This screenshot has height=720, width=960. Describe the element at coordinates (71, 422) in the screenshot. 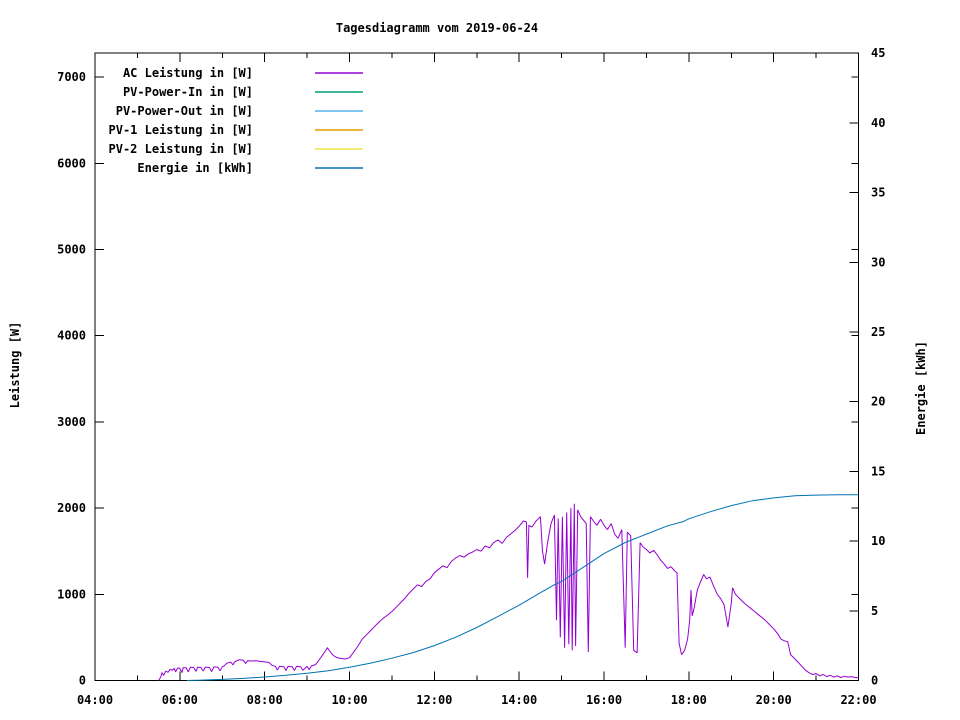

I see `y-tick-label: 3000` at that location.